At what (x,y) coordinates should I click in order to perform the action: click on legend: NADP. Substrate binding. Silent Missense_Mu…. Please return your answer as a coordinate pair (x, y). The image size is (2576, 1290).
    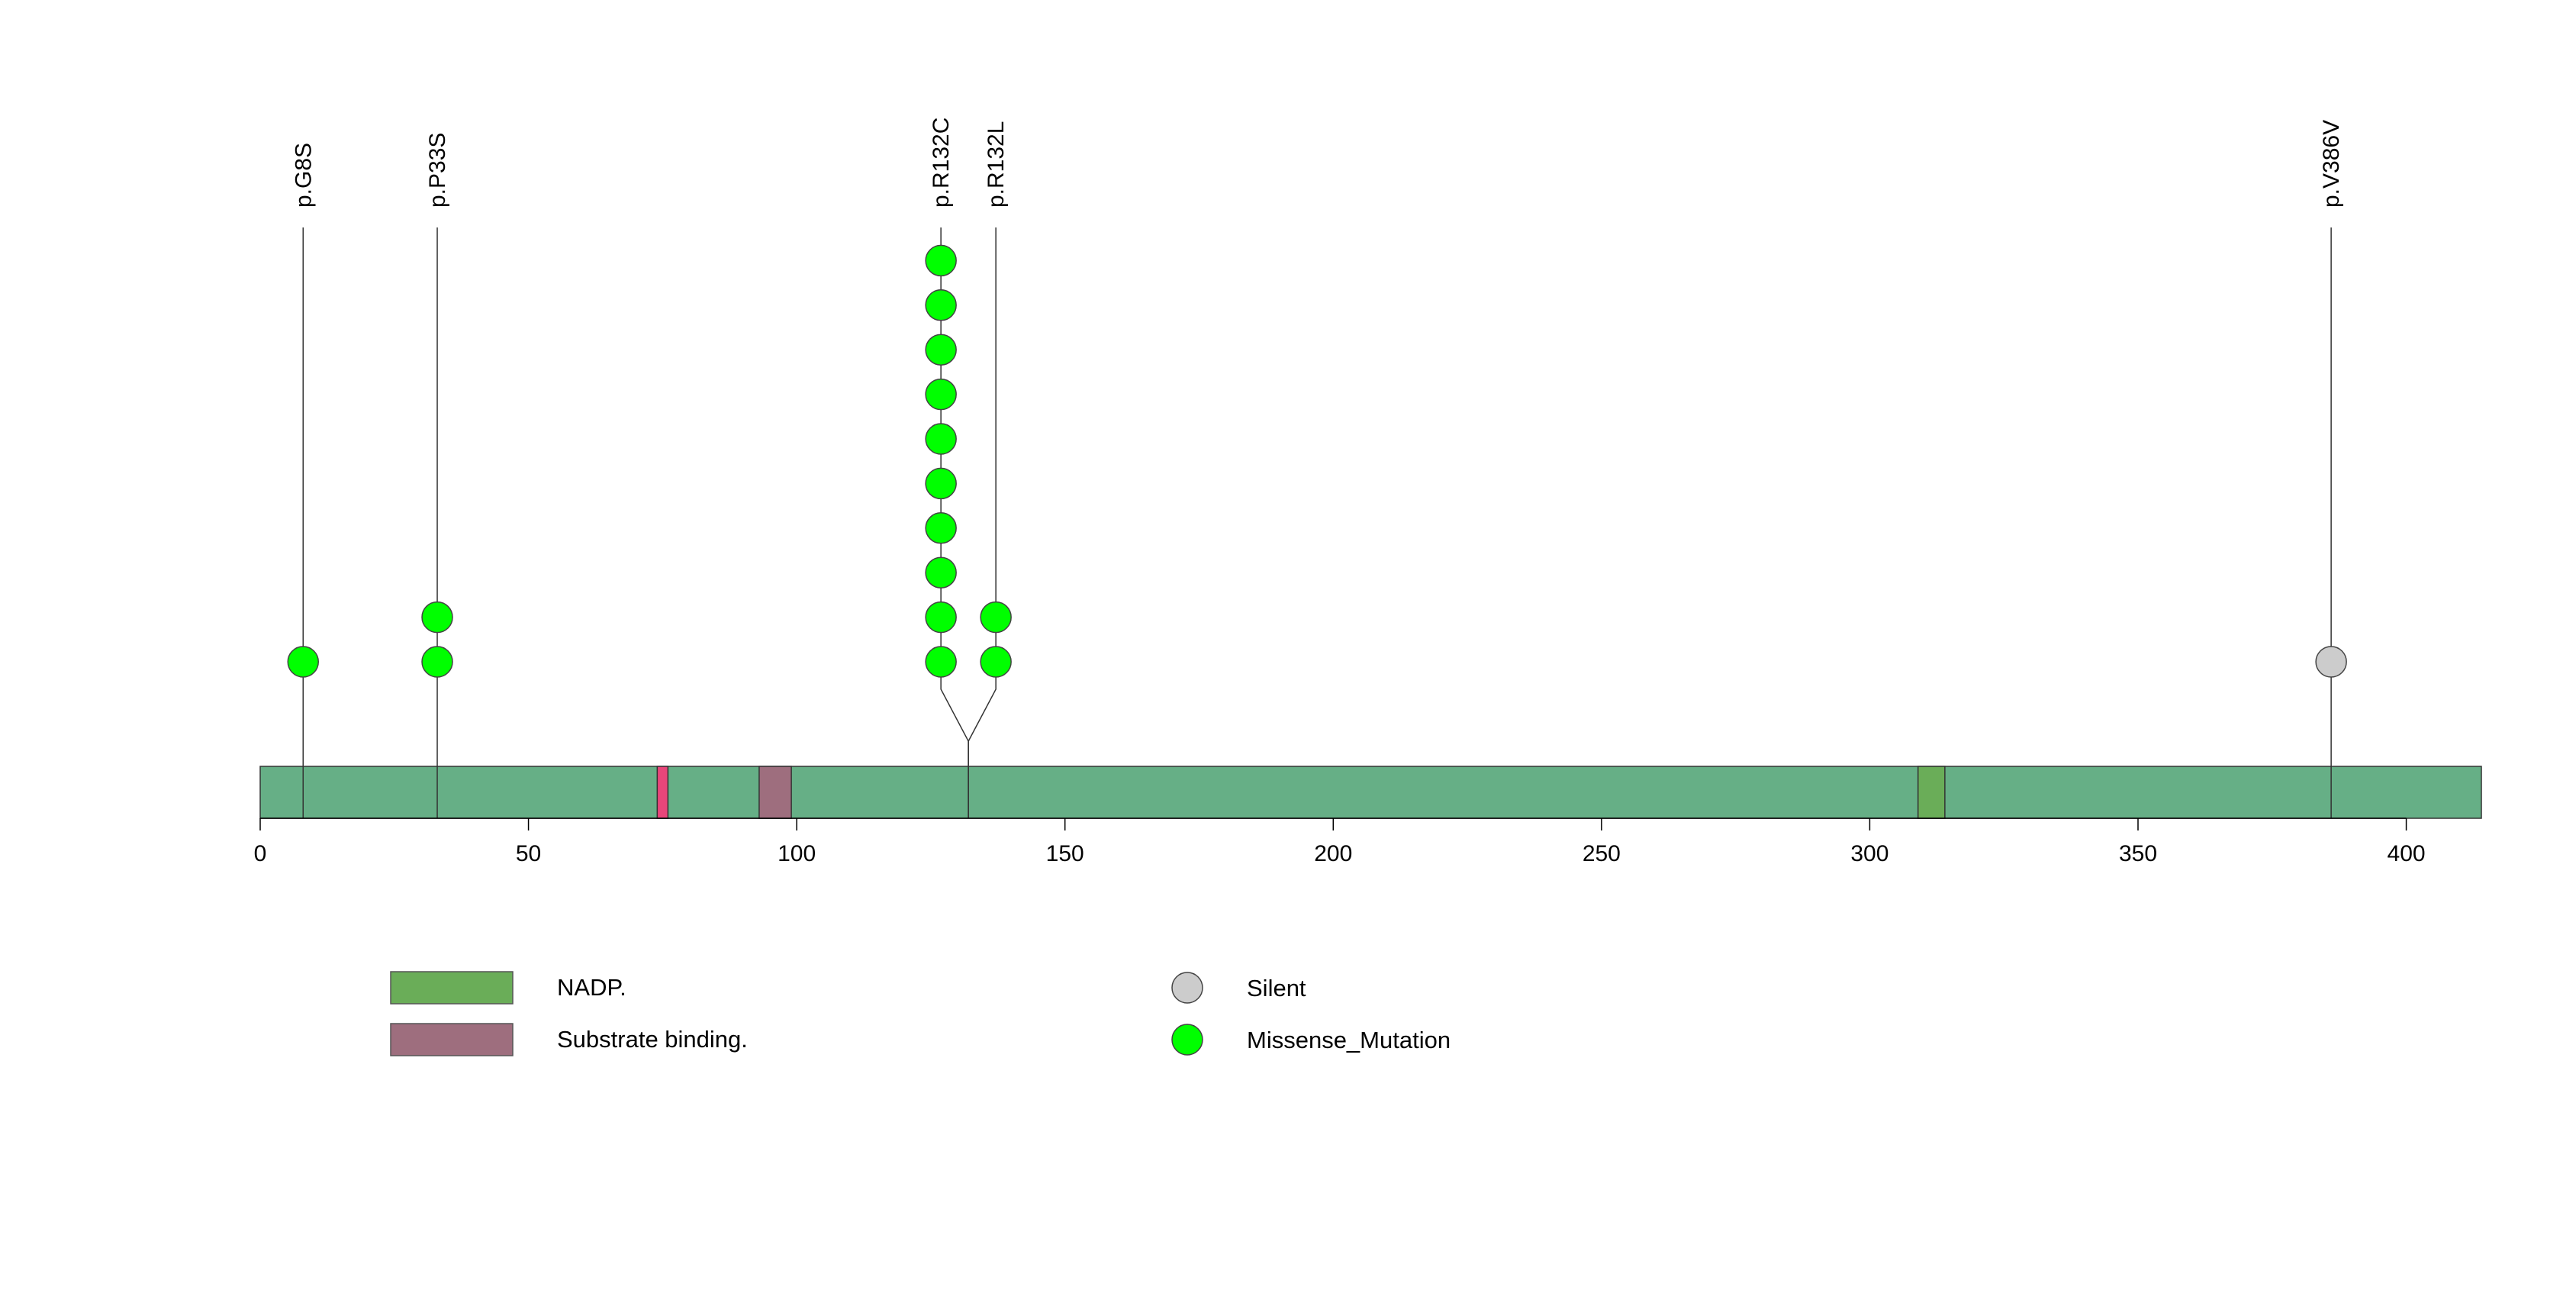
    Looking at the image, I should click on (920, 1014).